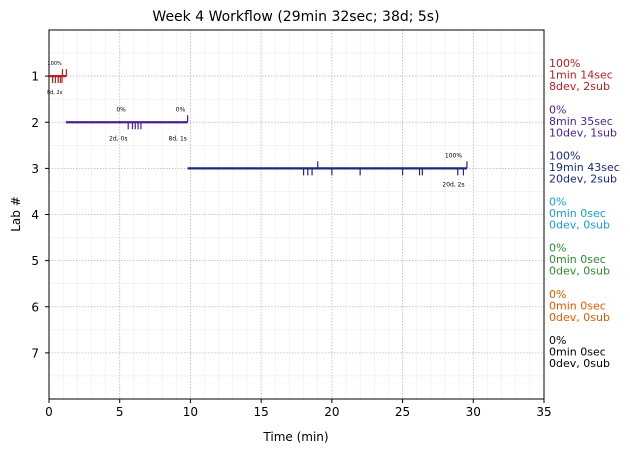 This screenshot has width=630, height=453. I want to click on y-axis-label: Lab #, so click(16, 214).